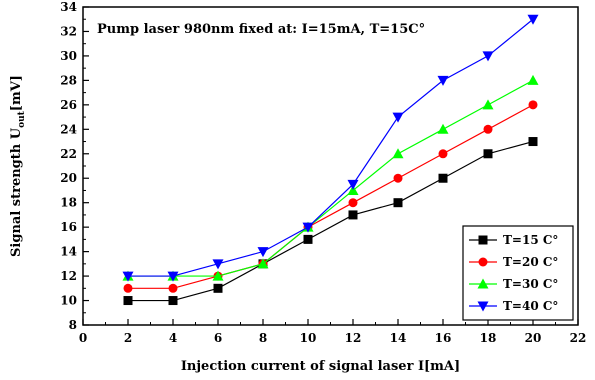 The width and height of the screenshot is (595, 380). Describe the element at coordinates (173, 338) in the screenshot. I see `x-tick-label: 4` at that location.